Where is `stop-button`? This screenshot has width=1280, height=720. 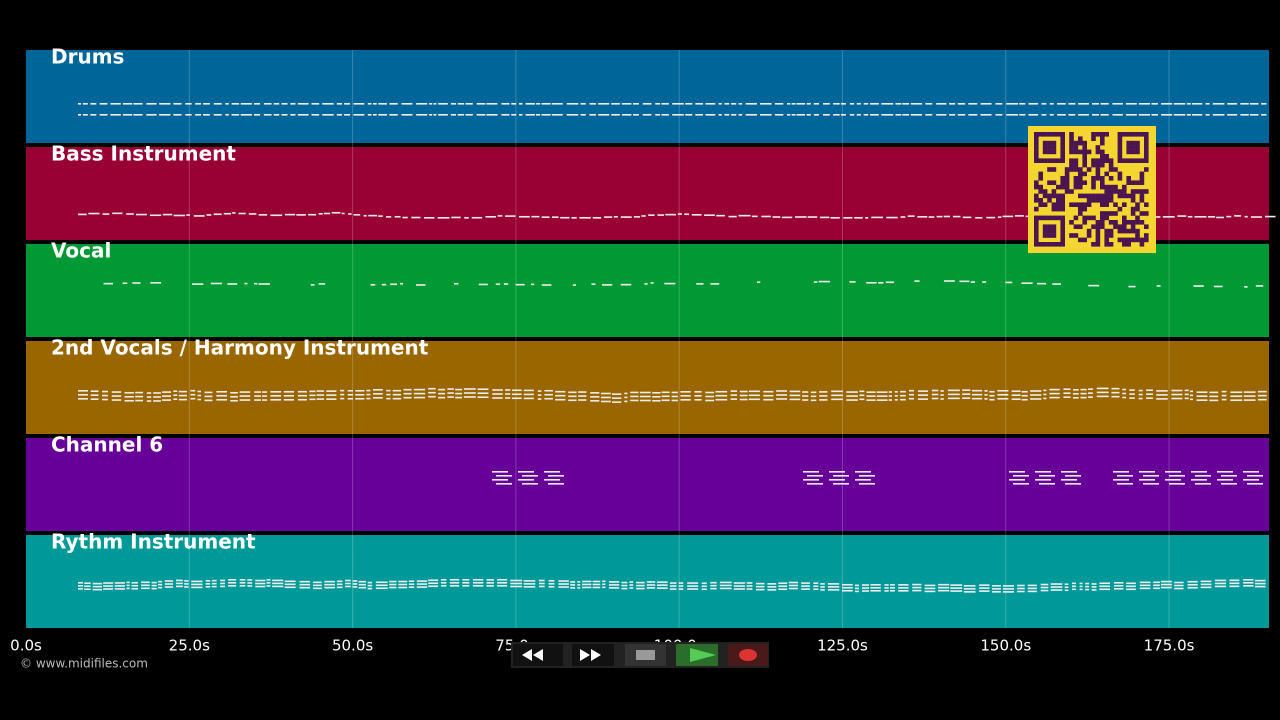 stop-button is located at coordinates (645, 655).